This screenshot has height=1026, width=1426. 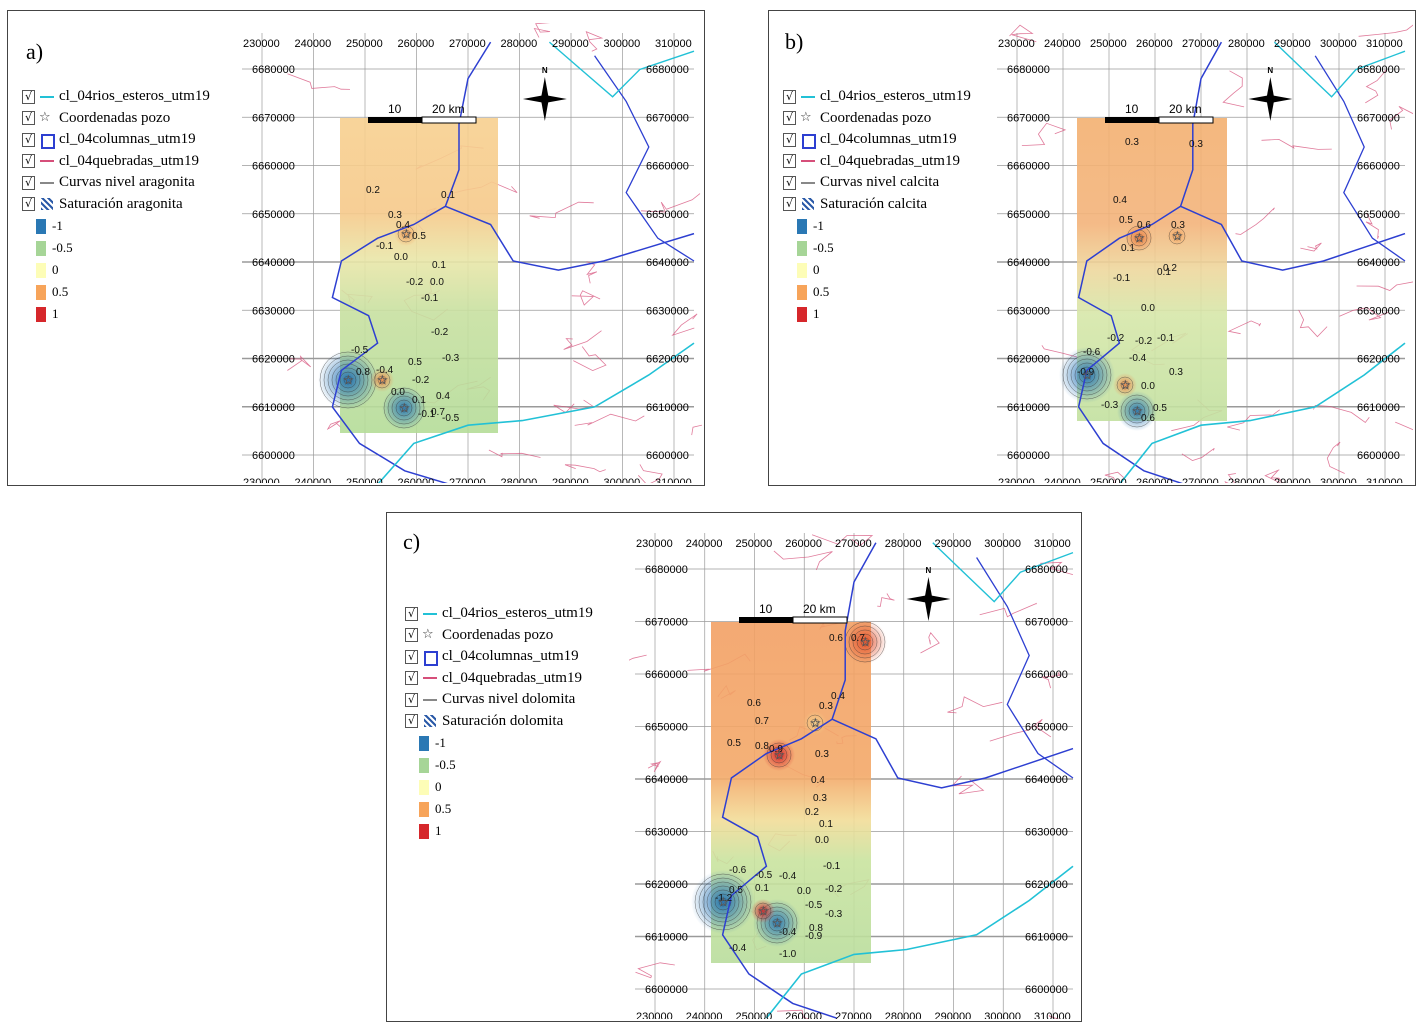 I want to click on raster-icon, so click(x=808, y=204).